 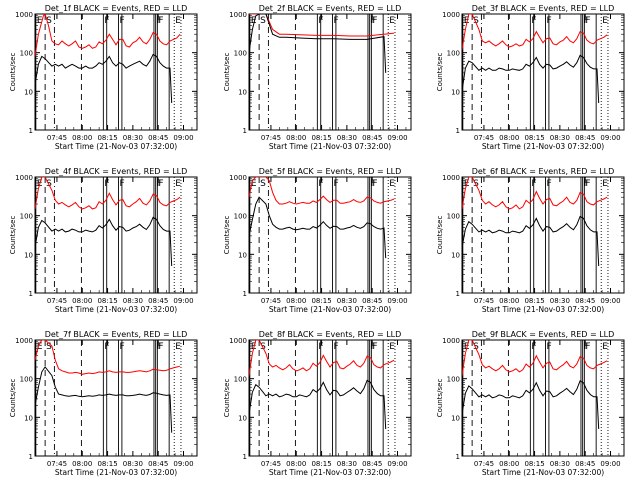 I want to click on panel-title: Det_6f BLACK = Events, RED = LLD, so click(x=543, y=171).